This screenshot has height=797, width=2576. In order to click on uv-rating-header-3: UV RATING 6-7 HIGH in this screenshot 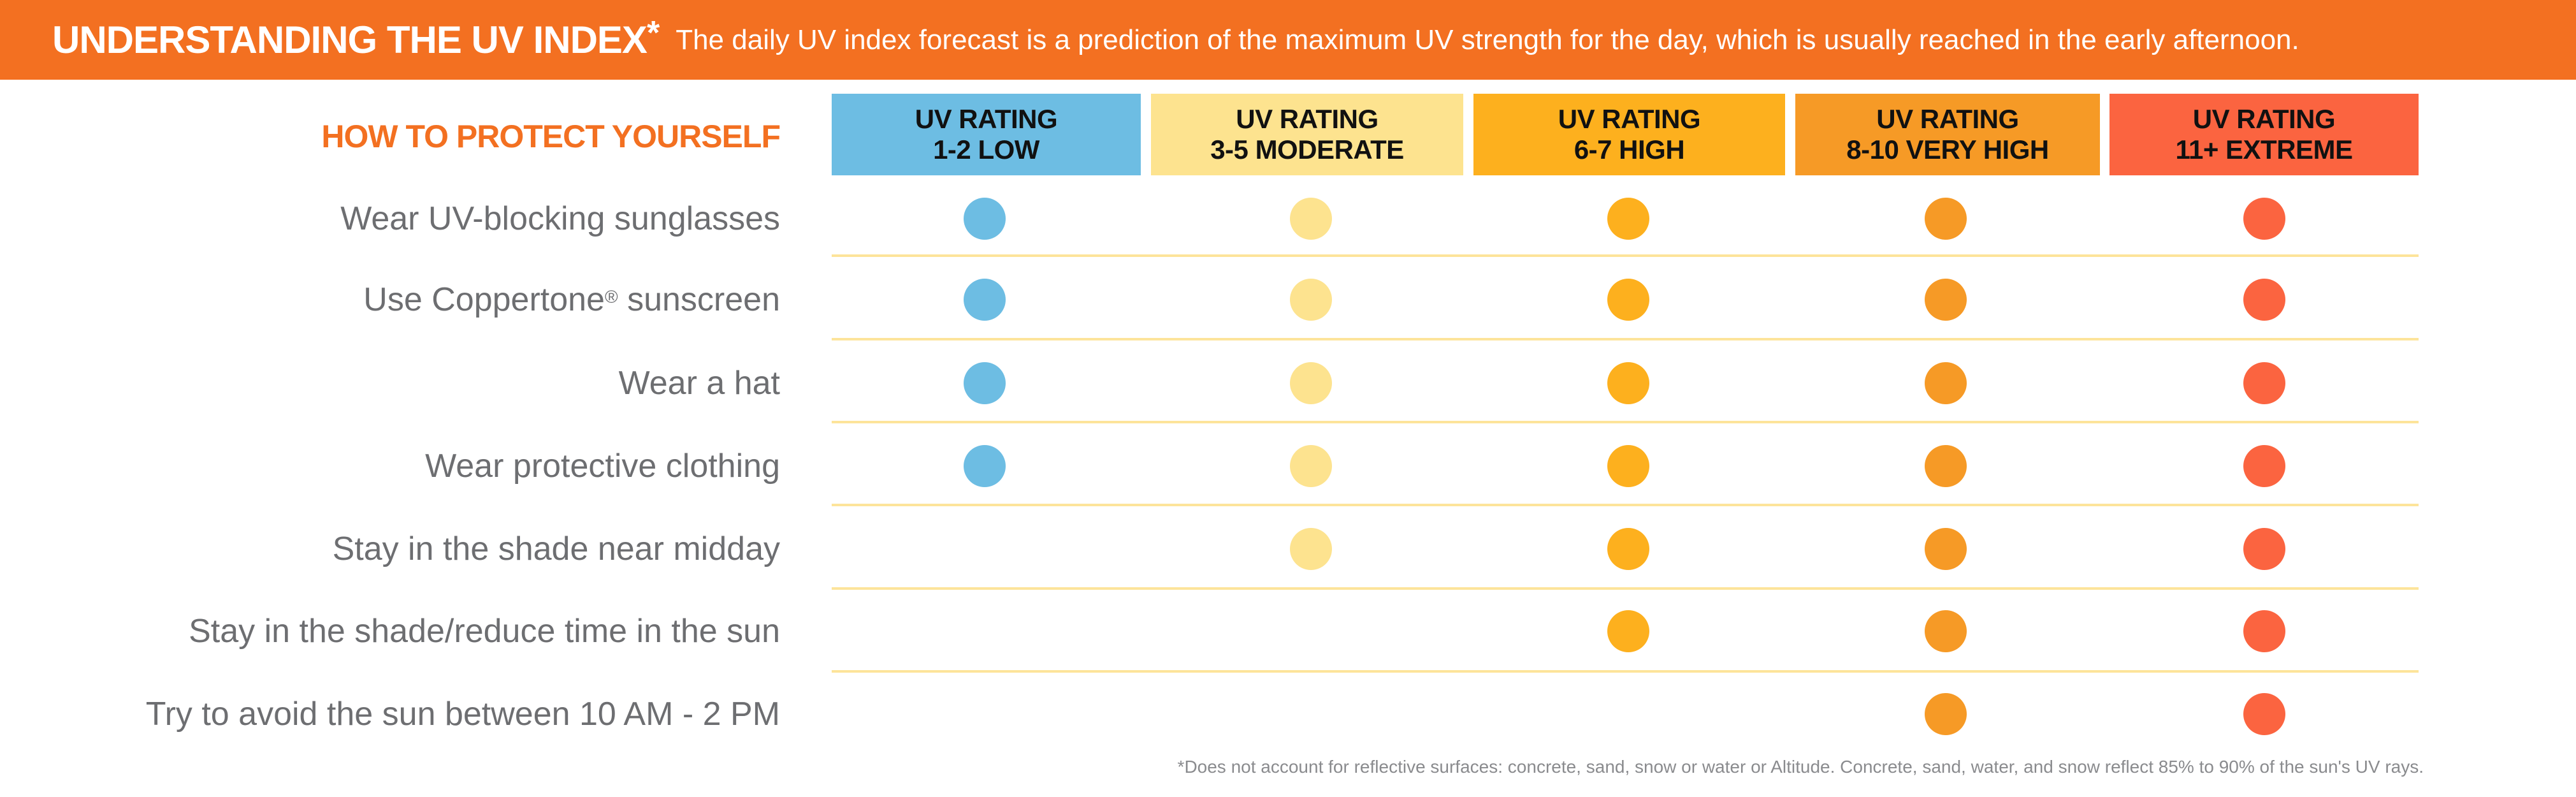, I will do `click(1629, 134)`.